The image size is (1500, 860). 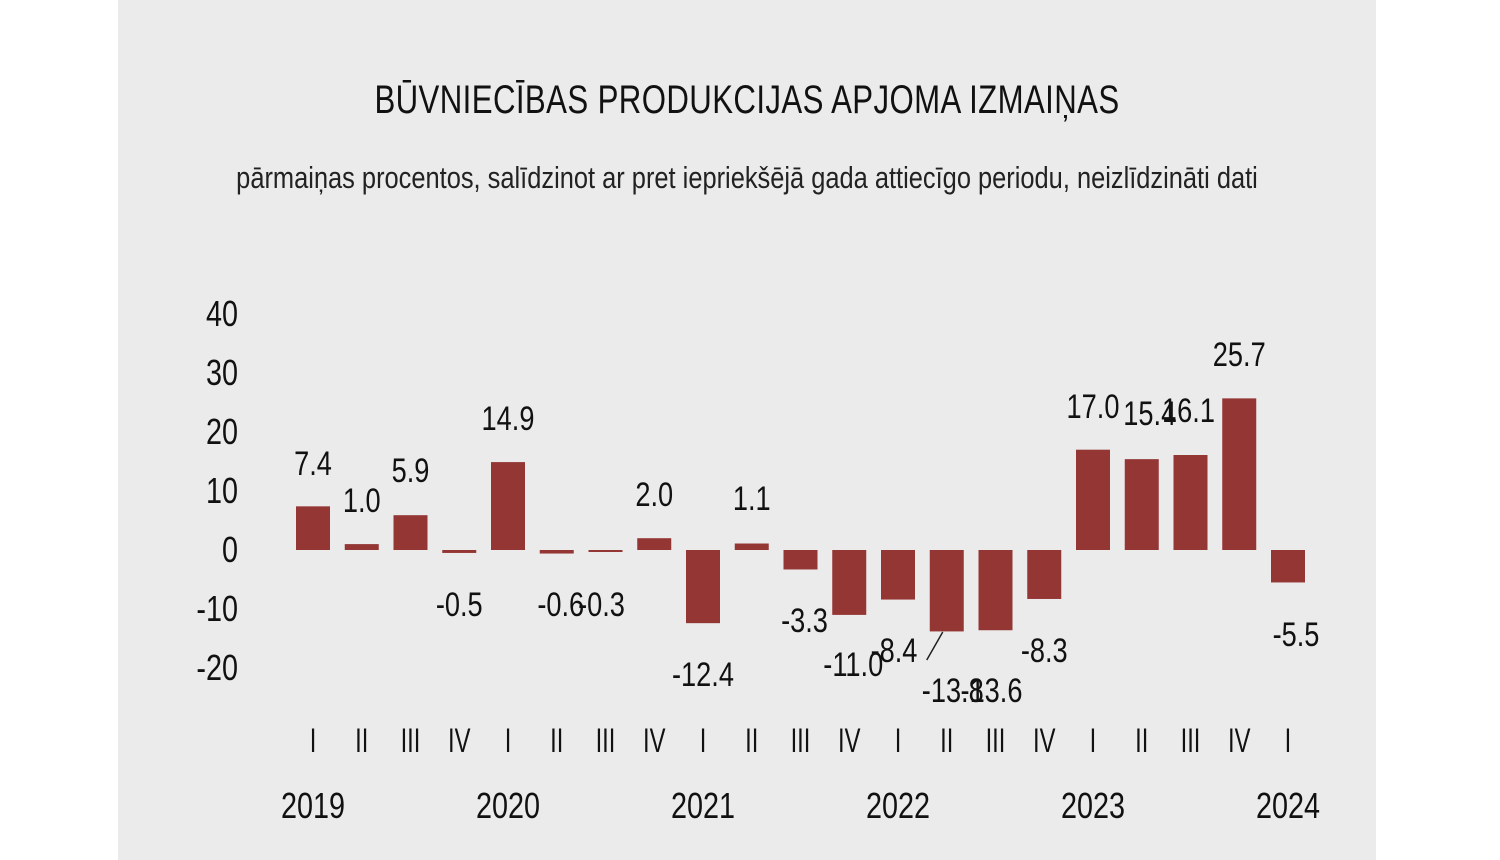 What do you see at coordinates (1296, 634) in the screenshot?
I see `value-label: -5.5` at bounding box center [1296, 634].